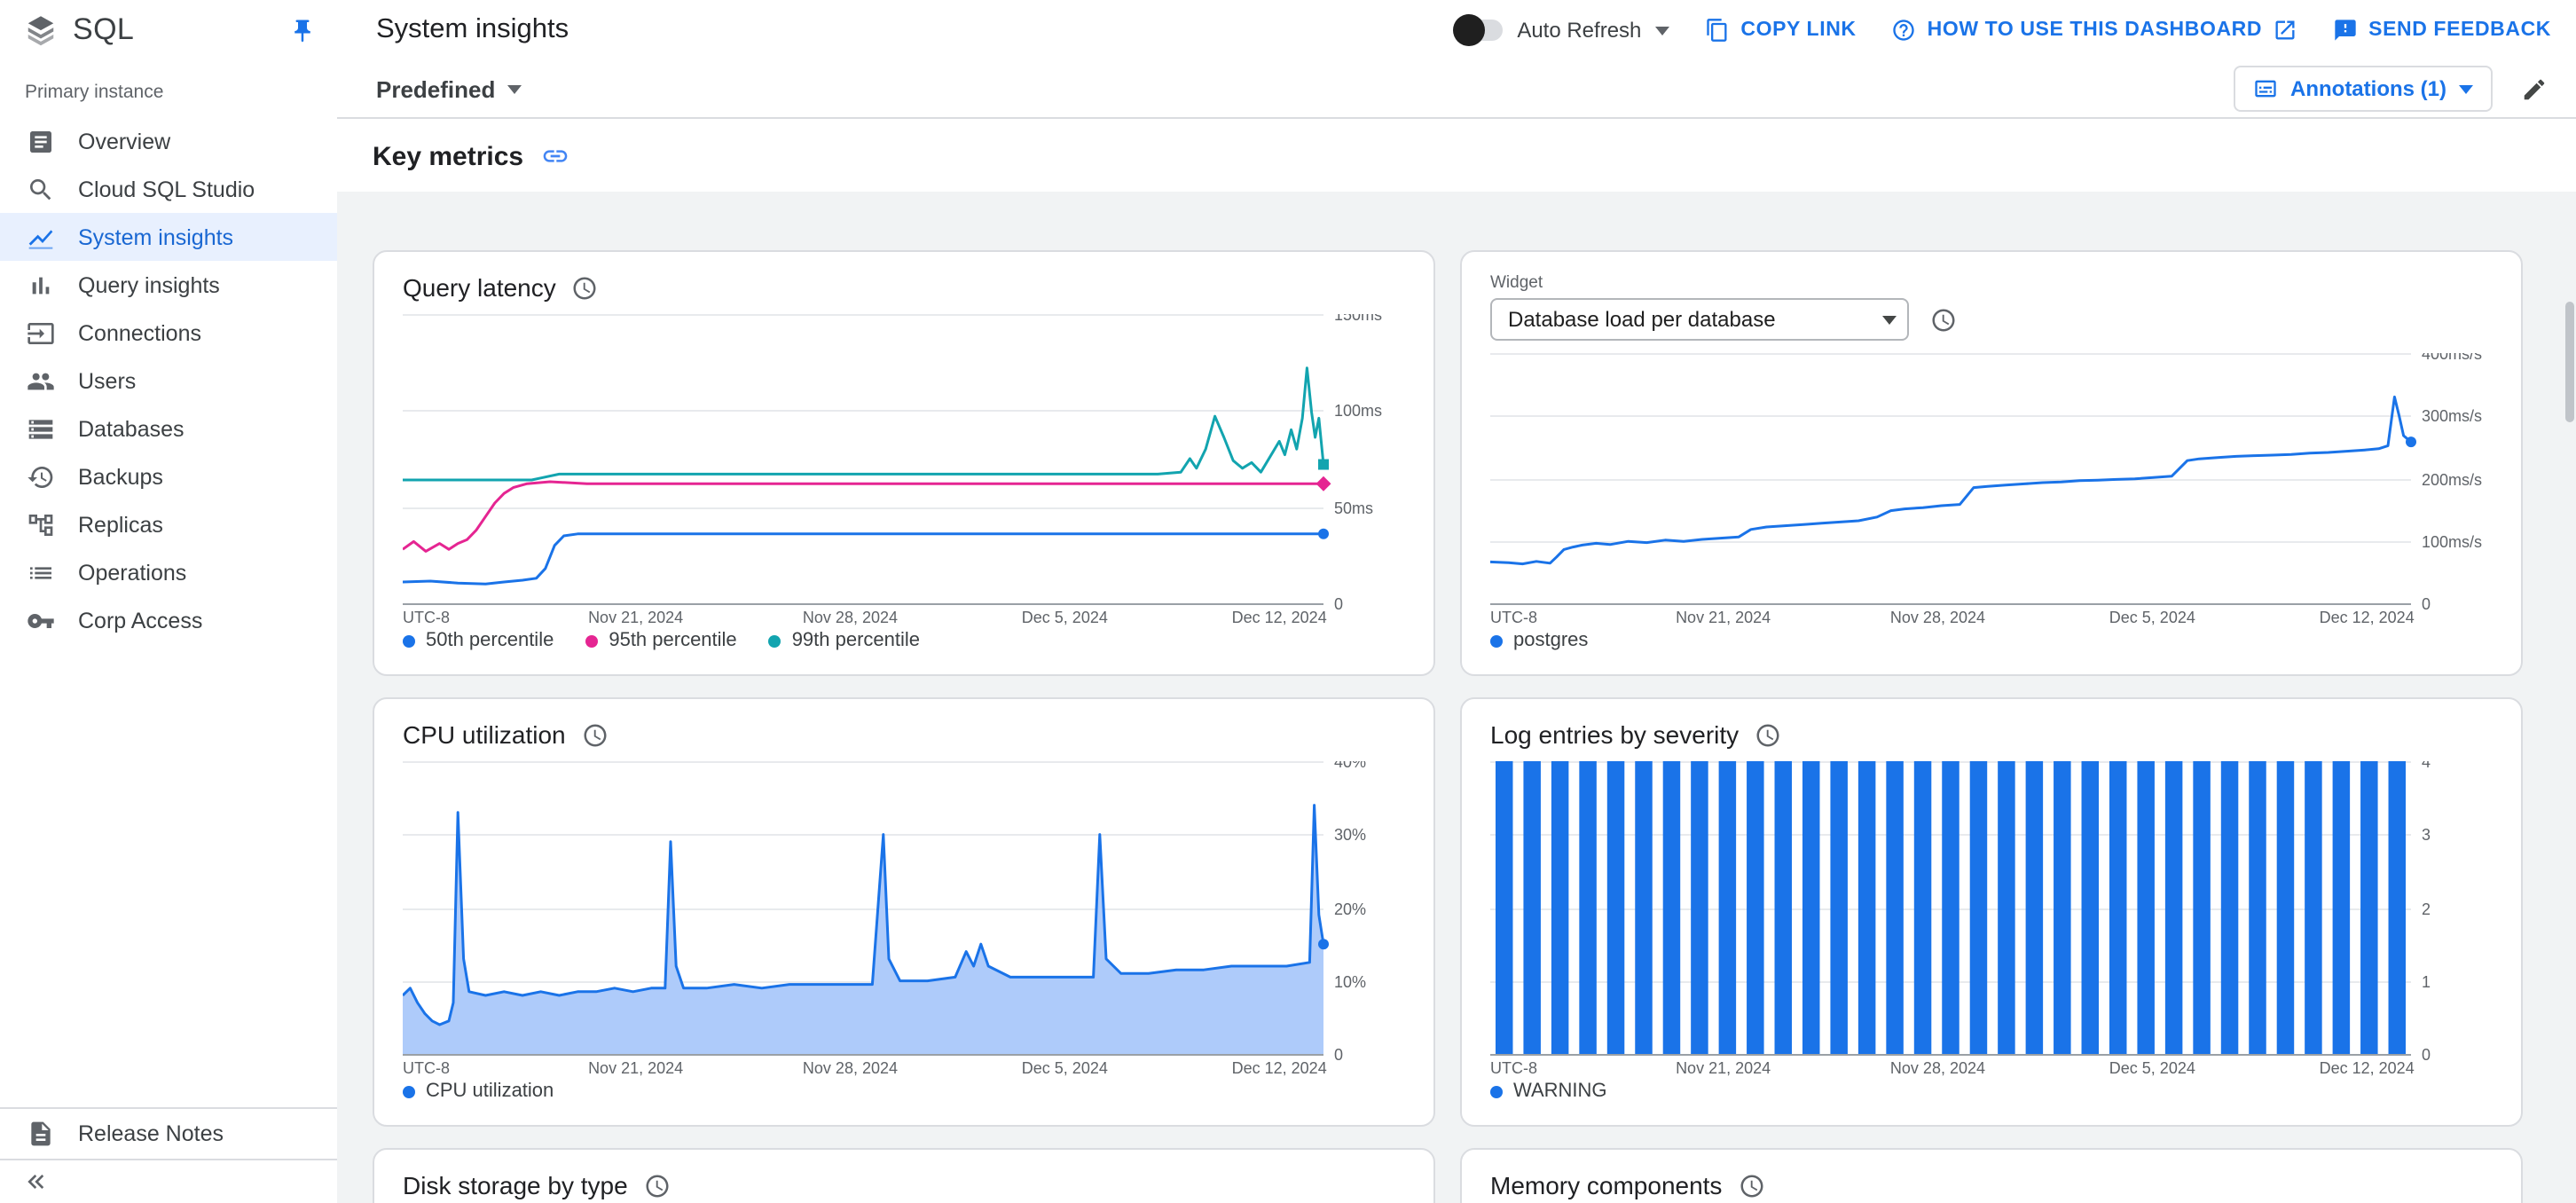  Describe the element at coordinates (1350, 982) in the screenshot. I see `svg-text: 10%` at that location.